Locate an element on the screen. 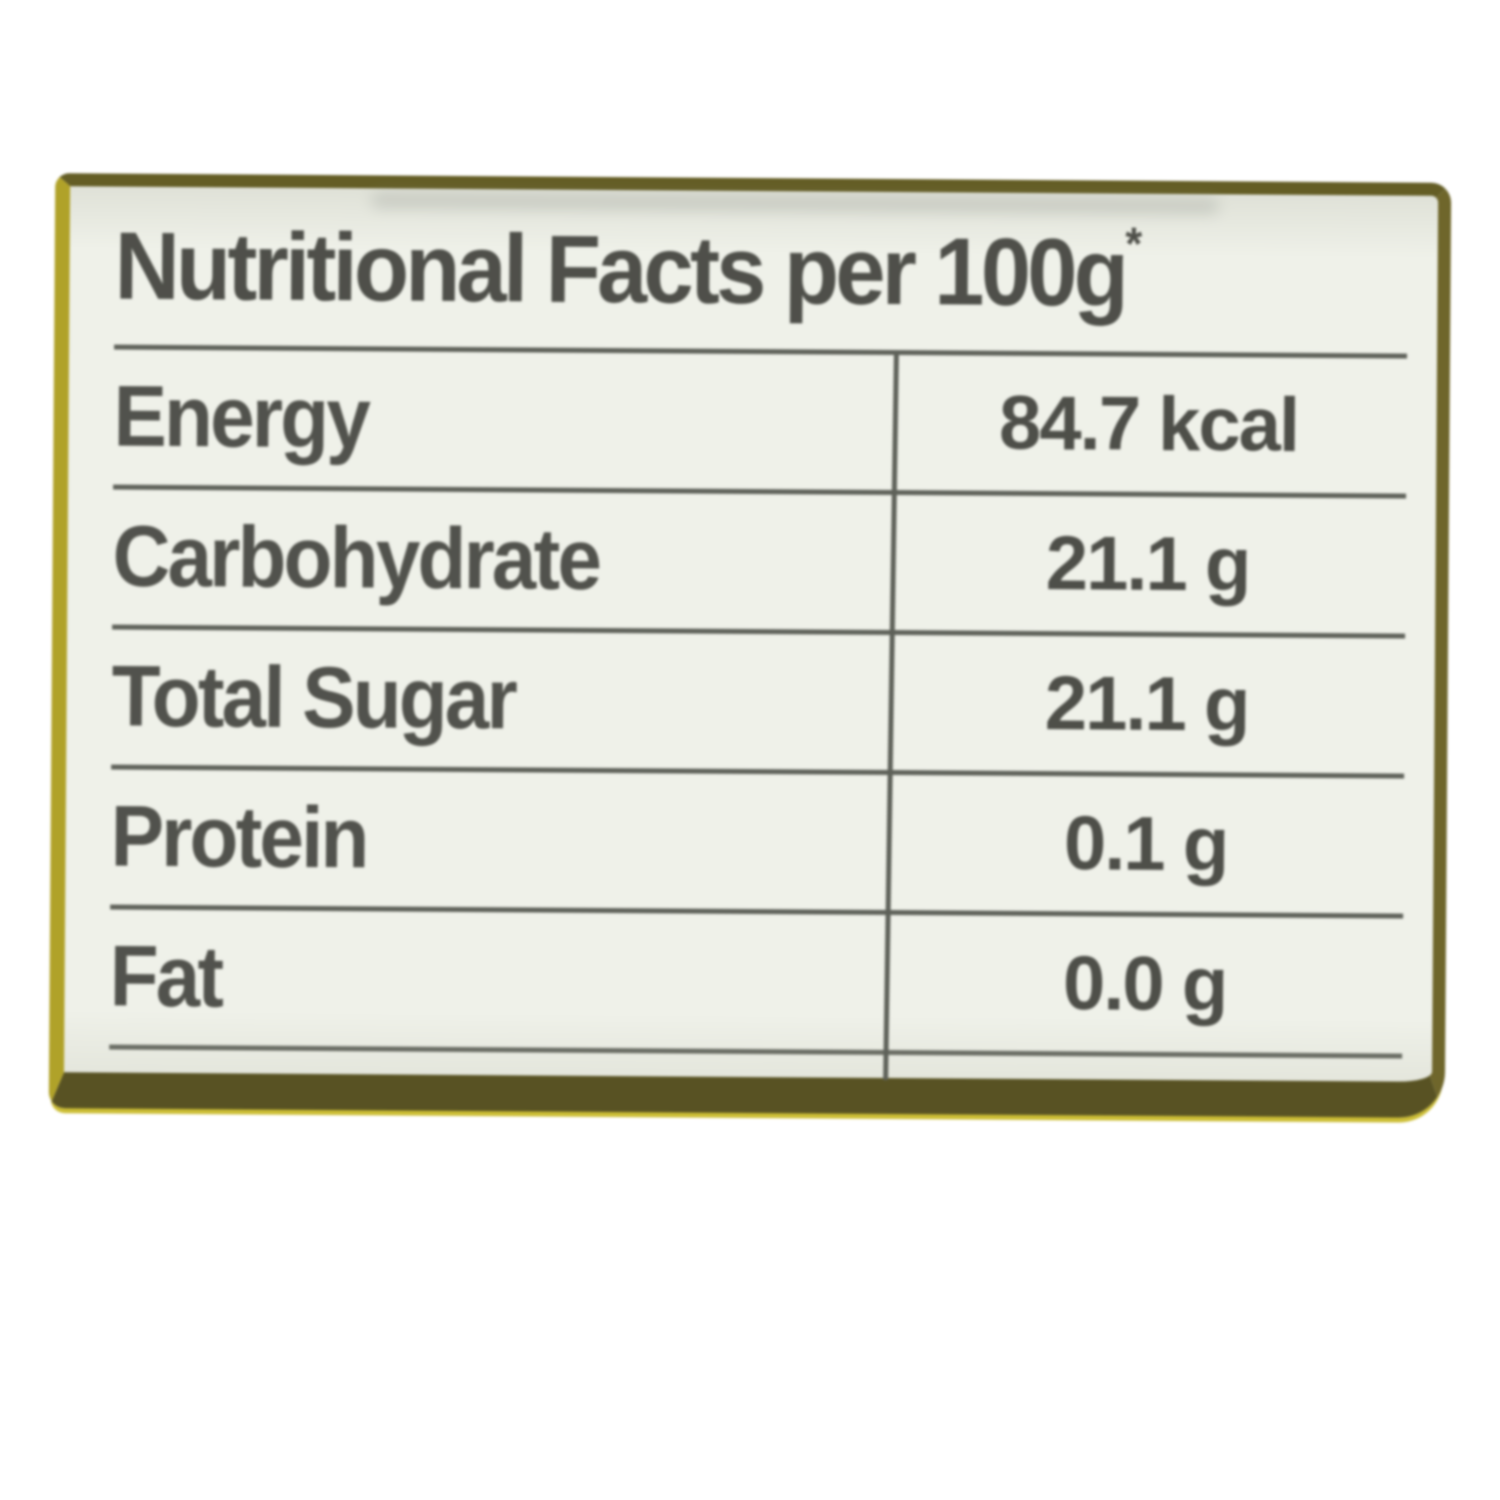 This screenshot has width=1500, height=1500. table-row: Protein 0.1 g is located at coordinates (757, 844).